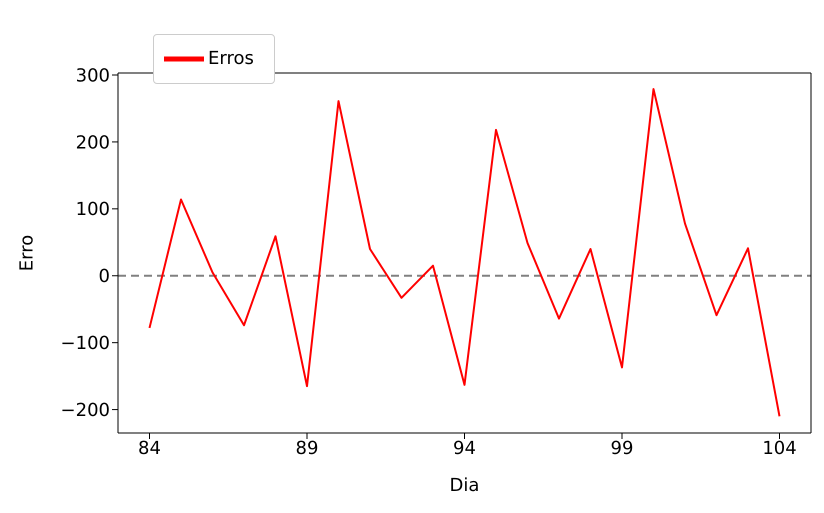  What do you see at coordinates (93, 209) in the screenshot?
I see `y-tick-label: 100` at bounding box center [93, 209].